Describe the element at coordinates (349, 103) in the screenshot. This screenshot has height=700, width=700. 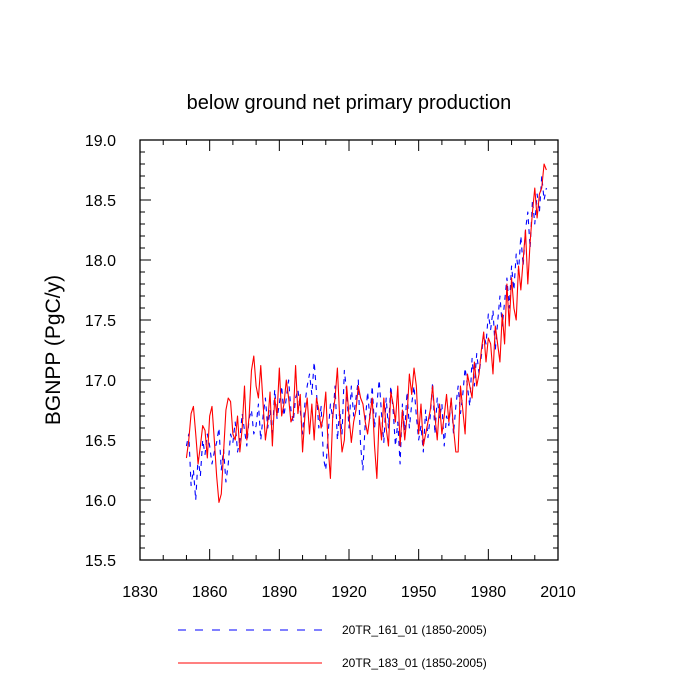
I see `chart-title: below ground net primary production` at that location.